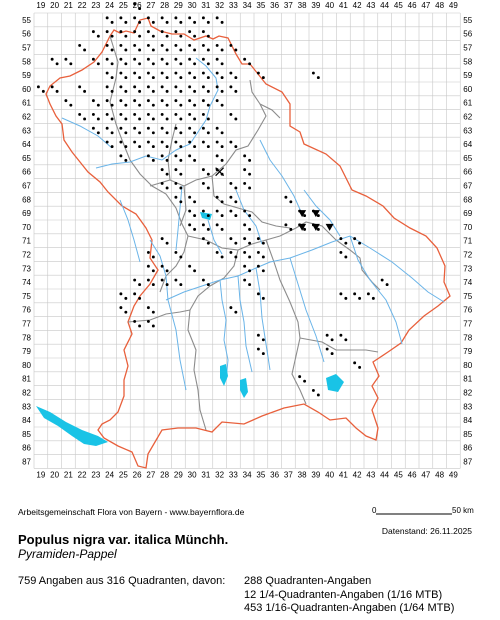 Image resolution: width=500 pixels, height=620 pixels. What do you see at coordinates (288, 474) in the screenshot?
I see `column-label: 37` at bounding box center [288, 474].